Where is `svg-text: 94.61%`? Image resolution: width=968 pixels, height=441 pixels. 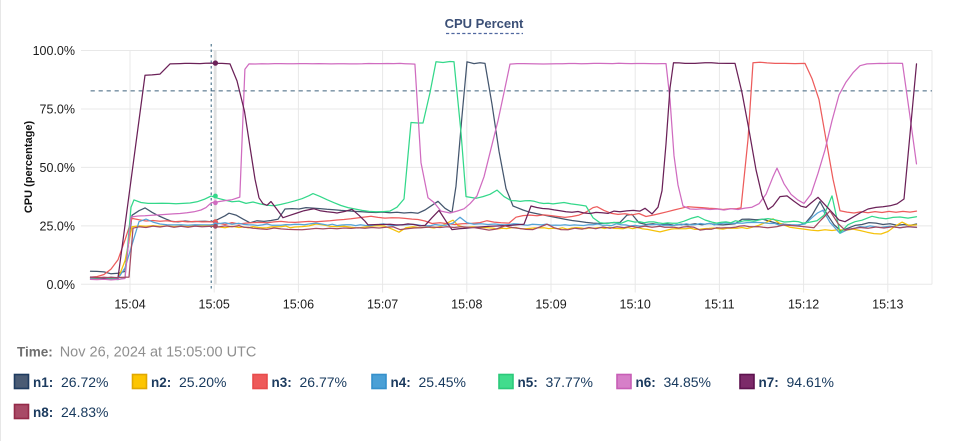 svg-text: 94.61% is located at coordinates (810, 382).